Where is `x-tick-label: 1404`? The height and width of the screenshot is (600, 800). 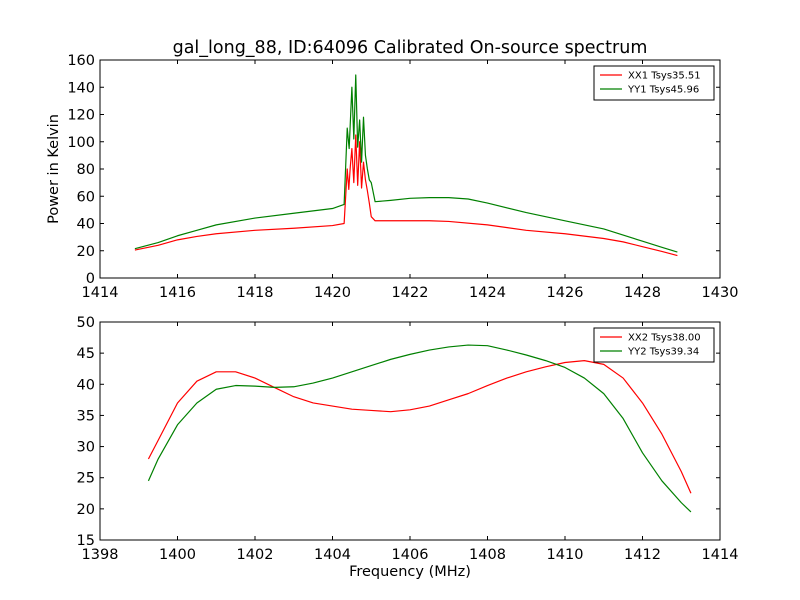
x-tick-label: 1404 is located at coordinates (332, 555).